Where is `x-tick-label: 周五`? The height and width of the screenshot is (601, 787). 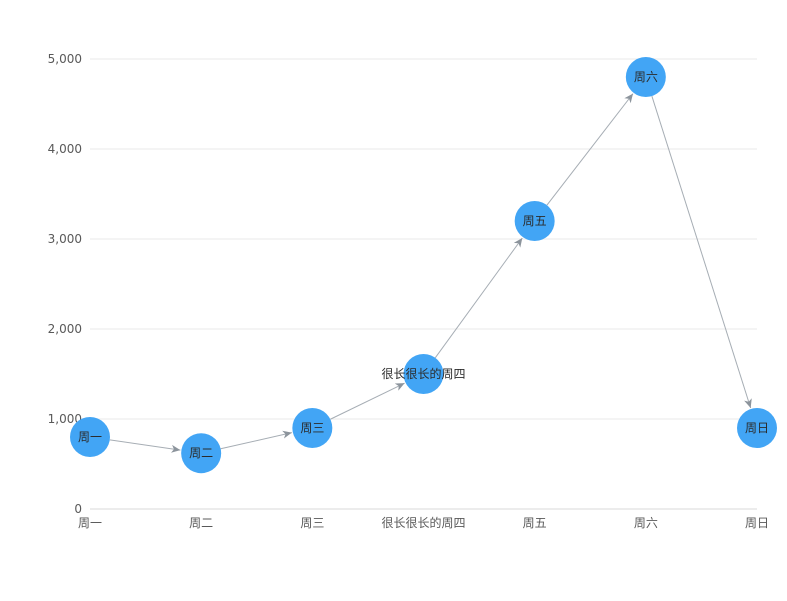 x-tick-label: 周五 is located at coordinates (535, 523).